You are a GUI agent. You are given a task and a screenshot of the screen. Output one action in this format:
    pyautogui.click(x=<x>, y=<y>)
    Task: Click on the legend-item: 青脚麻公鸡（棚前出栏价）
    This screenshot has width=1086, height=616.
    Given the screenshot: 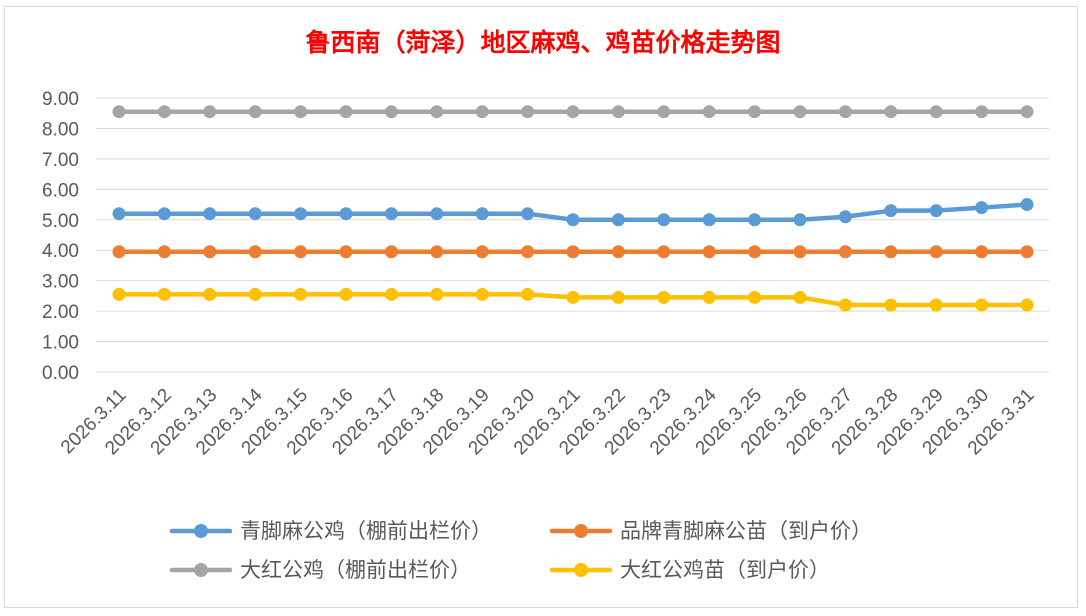 What is the action you would take?
    pyautogui.click(x=330, y=531)
    